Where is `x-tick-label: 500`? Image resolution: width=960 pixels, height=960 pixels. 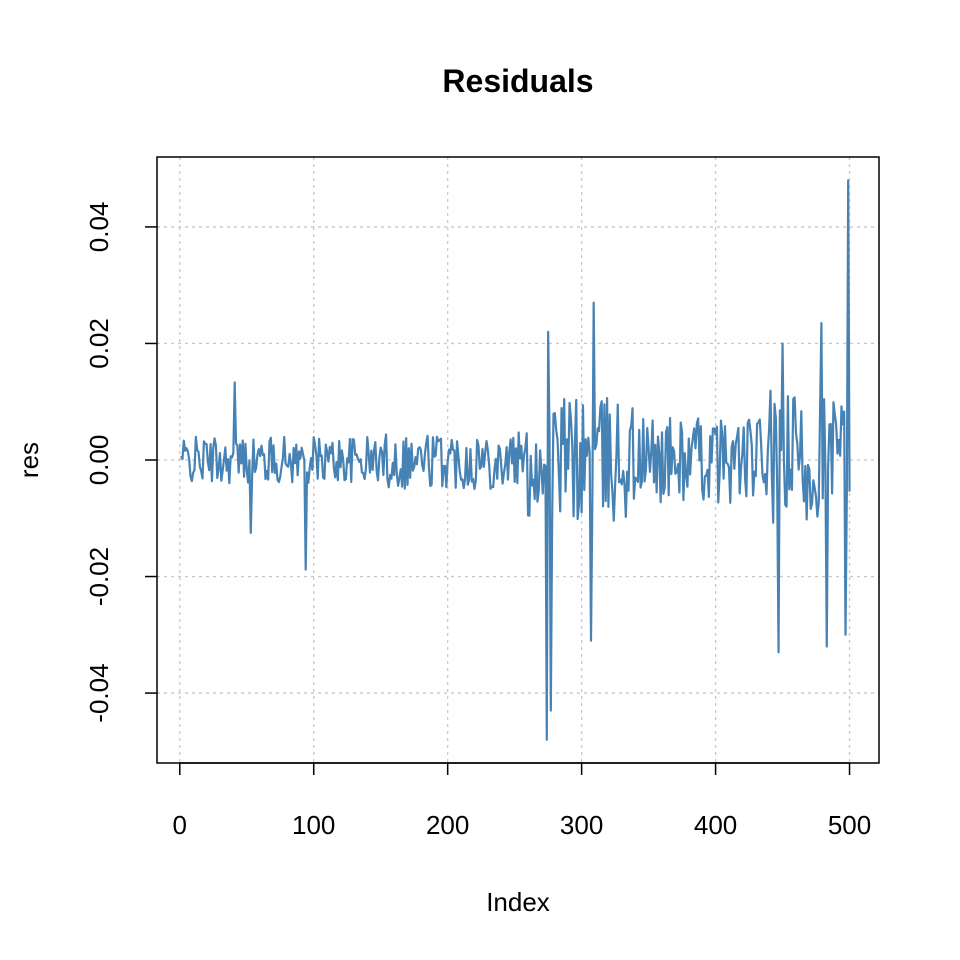
x-tick-label: 500 is located at coordinates (849, 825).